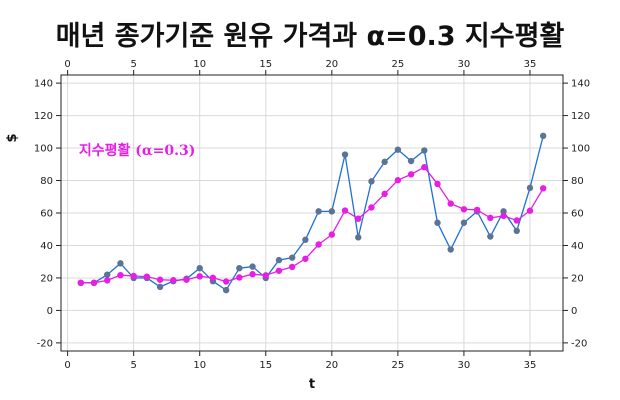 The height and width of the screenshot is (400, 620). Describe the element at coordinates (580, 116) in the screenshot. I see `y-right-tick-label: 120` at that location.